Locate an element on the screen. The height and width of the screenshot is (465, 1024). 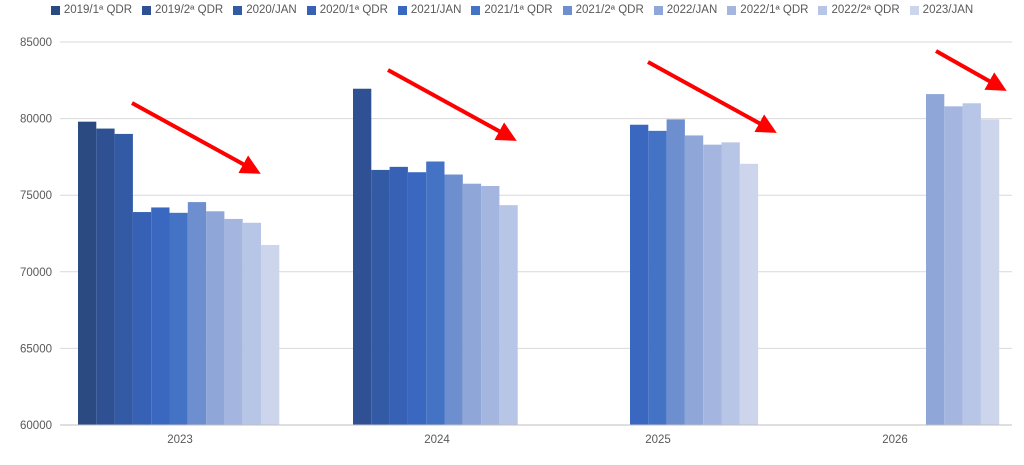
y-tick-label: 85000 is located at coordinates (36, 43).